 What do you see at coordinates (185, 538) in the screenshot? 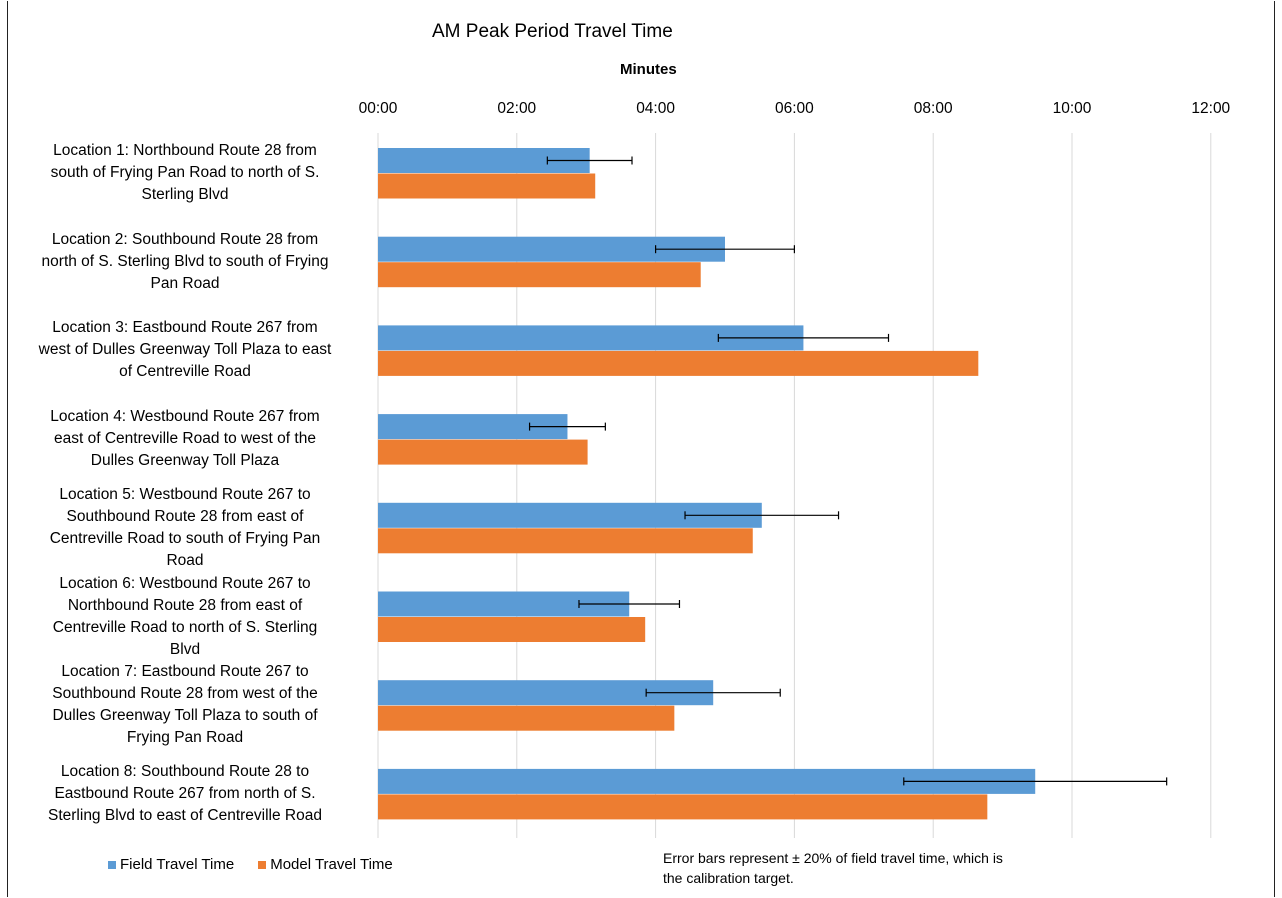
I see `category-label-line: Centreville Road to south of Frying Pan` at bounding box center [185, 538].